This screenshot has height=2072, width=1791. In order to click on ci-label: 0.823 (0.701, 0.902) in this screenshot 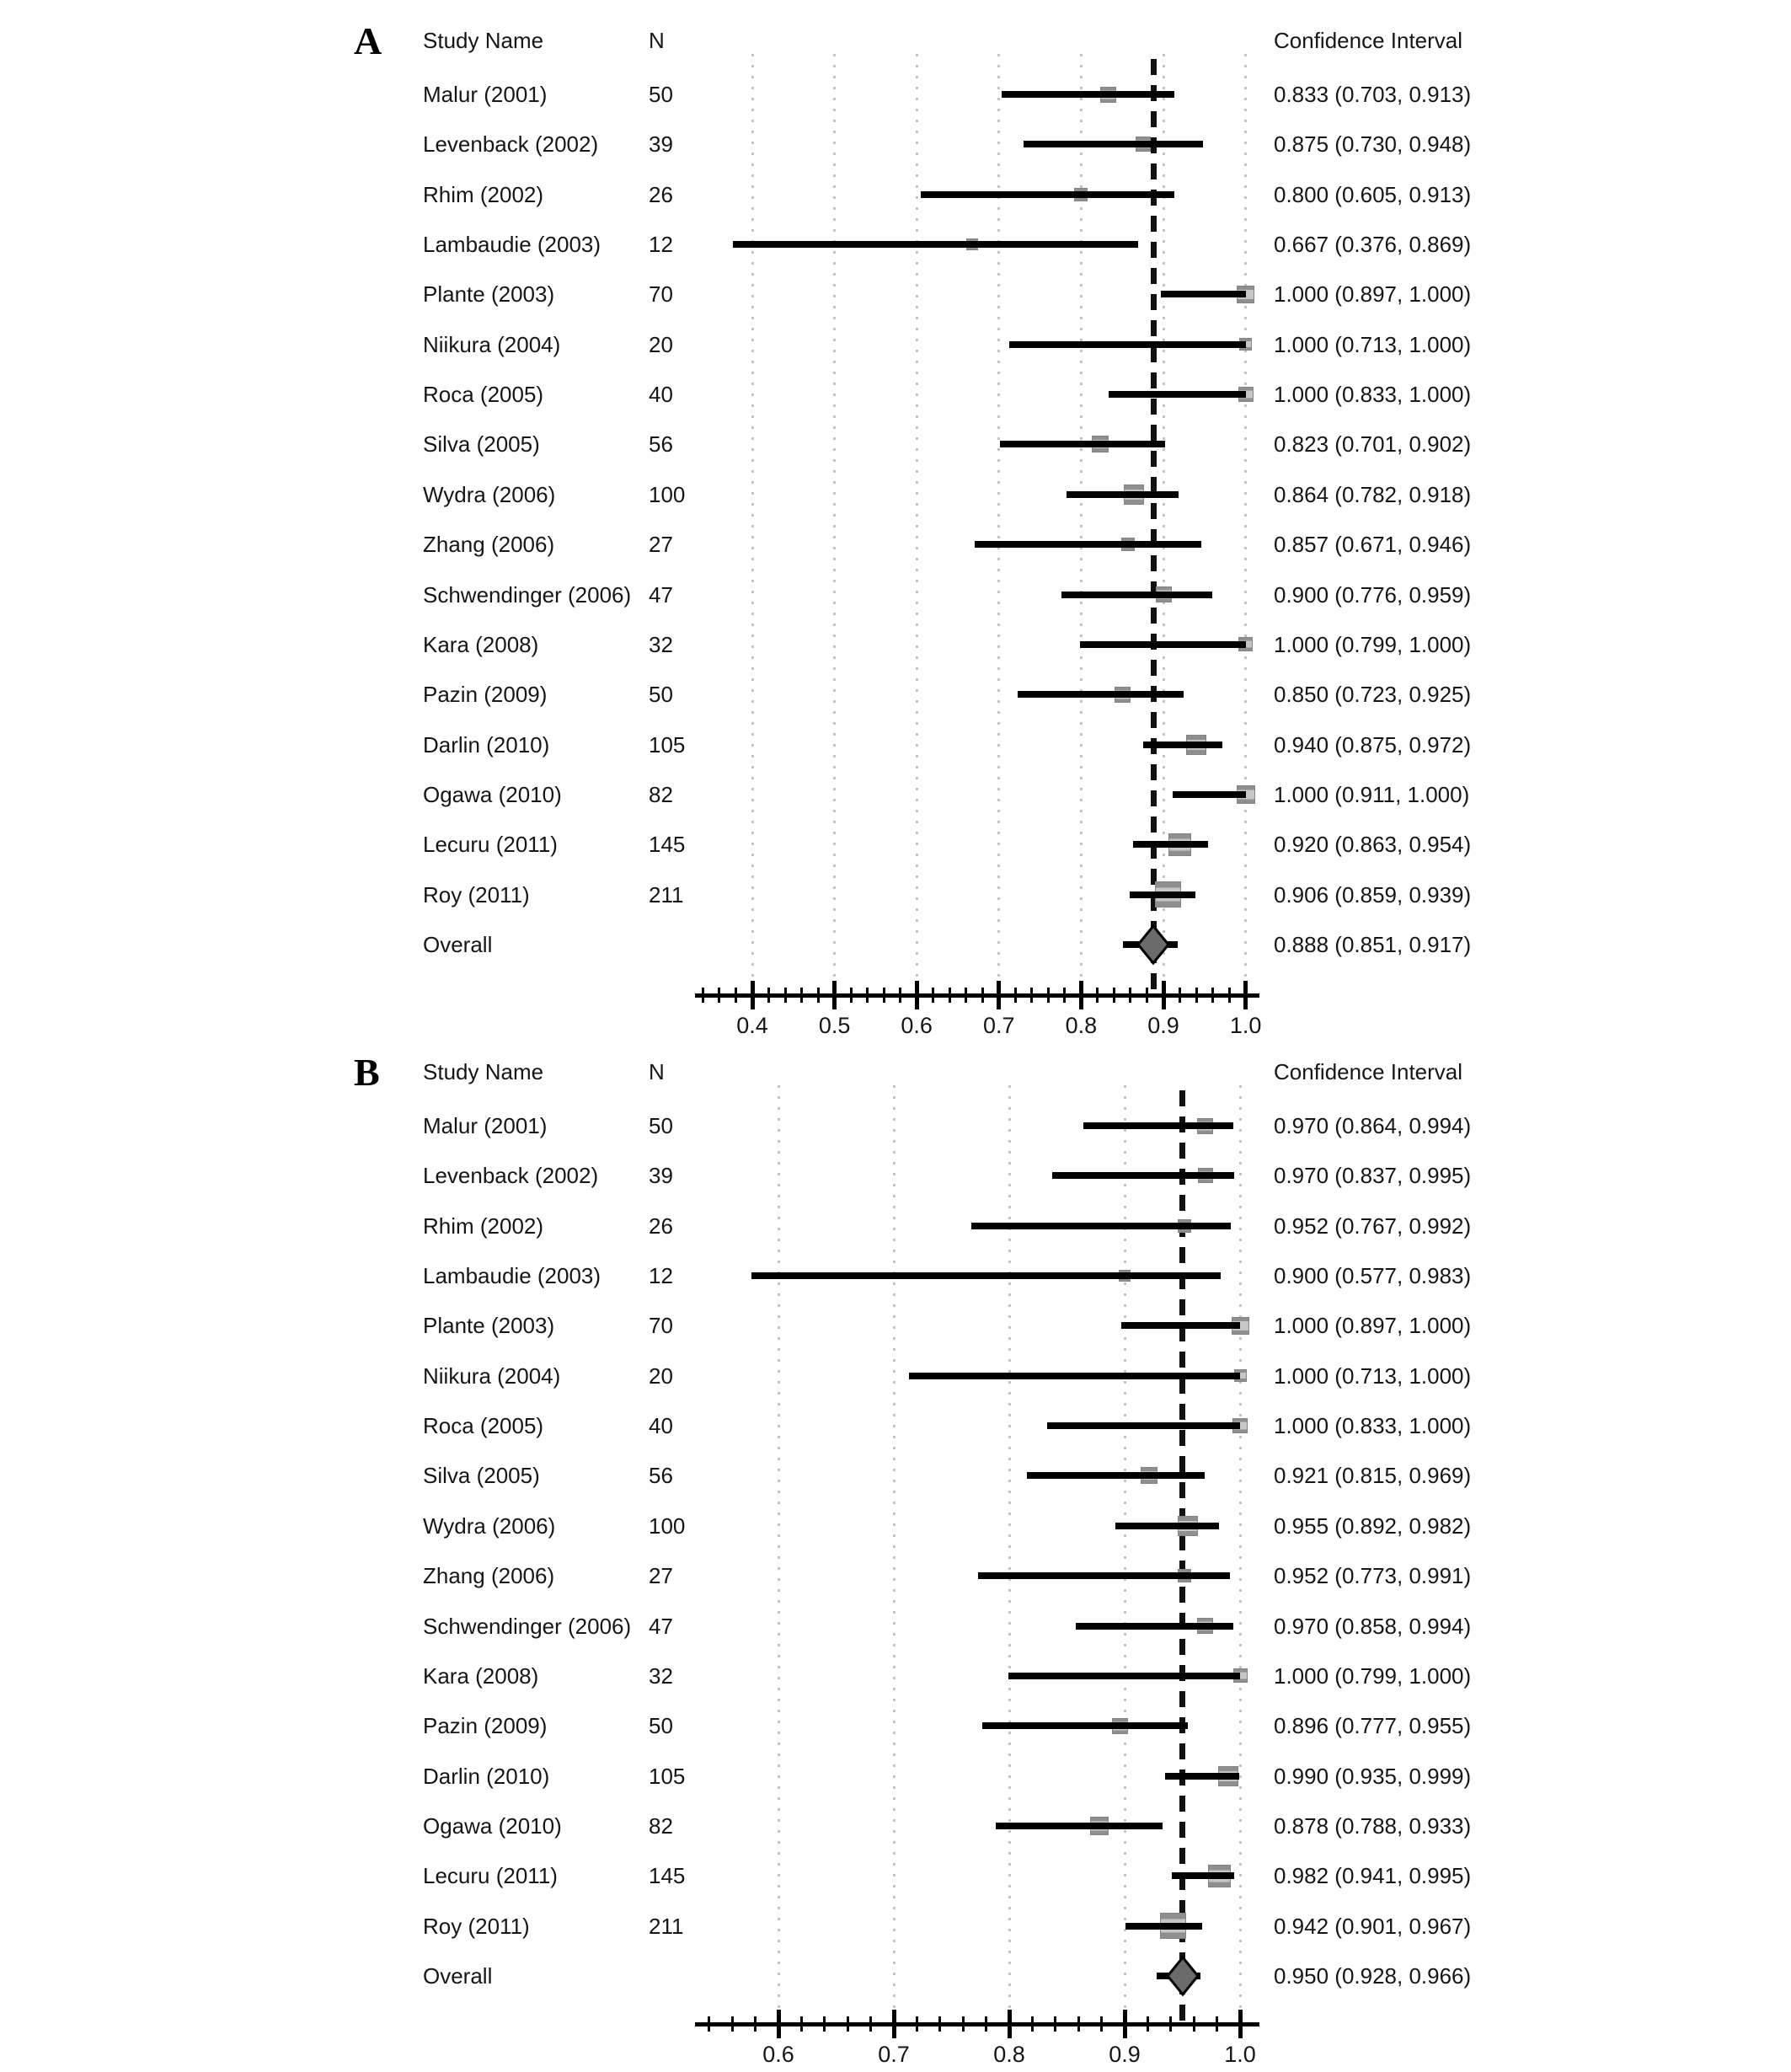, I will do `click(1373, 444)`.